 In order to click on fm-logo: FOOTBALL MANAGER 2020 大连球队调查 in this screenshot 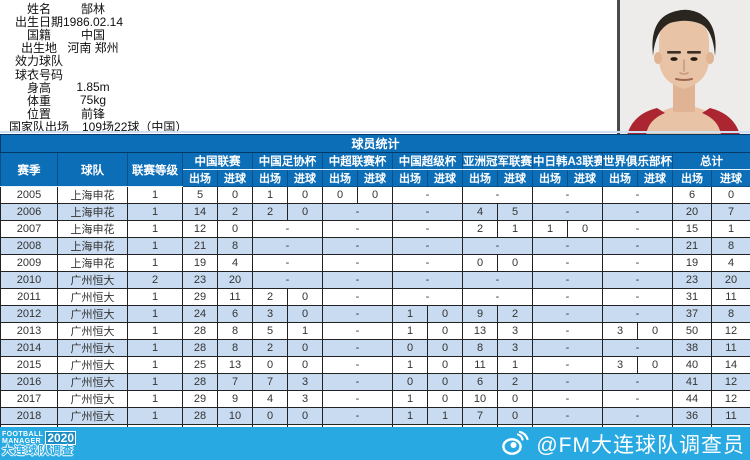, I will do `click(38, 443)`.